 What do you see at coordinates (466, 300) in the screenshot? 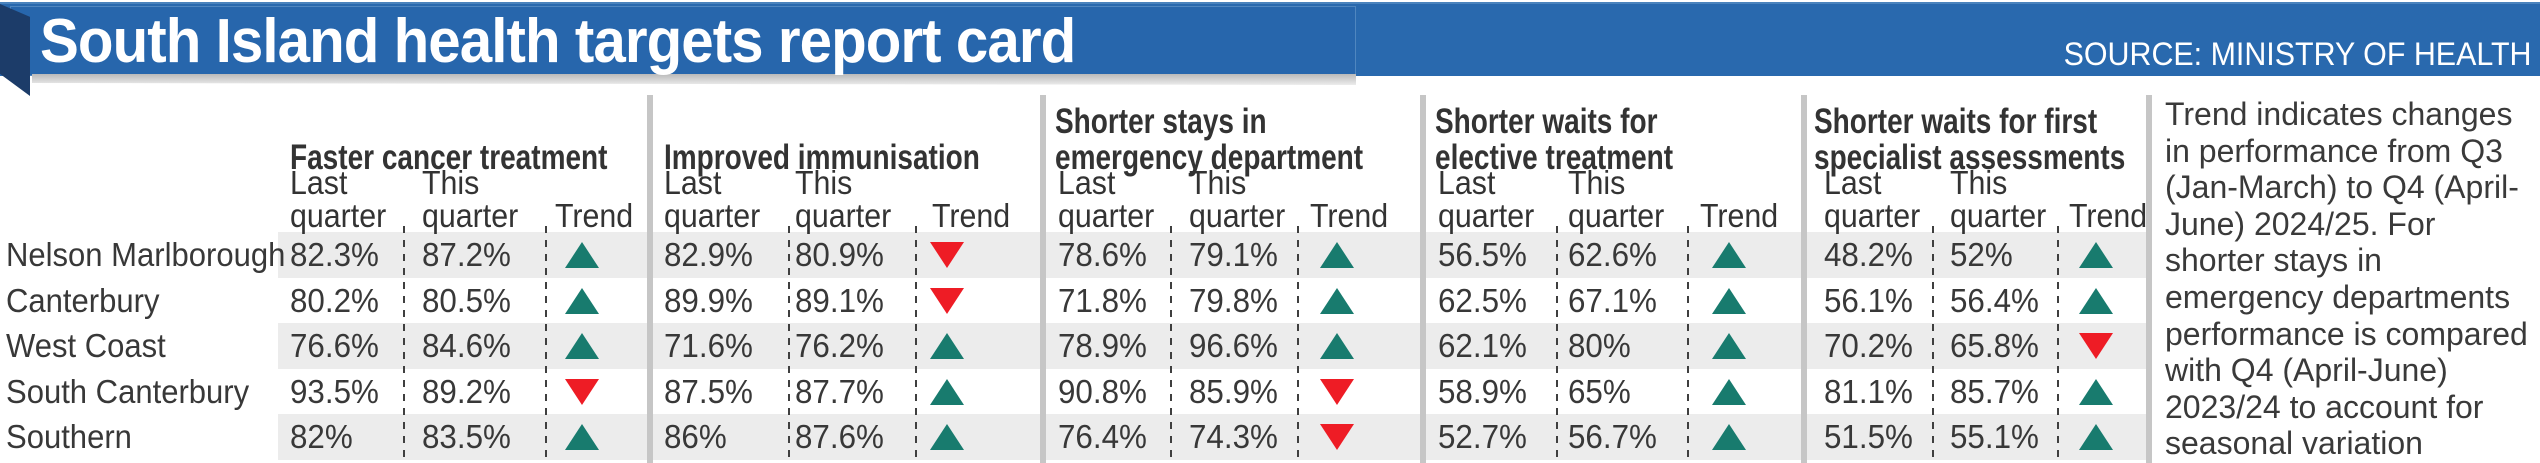
I see `this-quarter-value: 80.5%` at bounding box center [466, 300].